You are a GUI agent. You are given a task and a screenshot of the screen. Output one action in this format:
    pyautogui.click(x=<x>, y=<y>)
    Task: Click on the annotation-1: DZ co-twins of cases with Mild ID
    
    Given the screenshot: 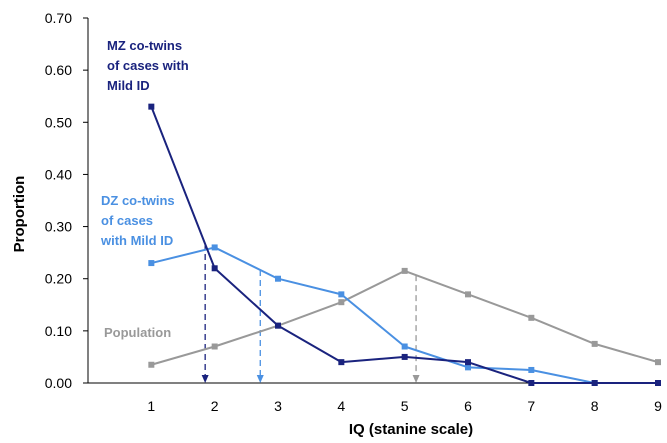 What is the action you would take?
    pyautogui.click(x=137, y=220)
    